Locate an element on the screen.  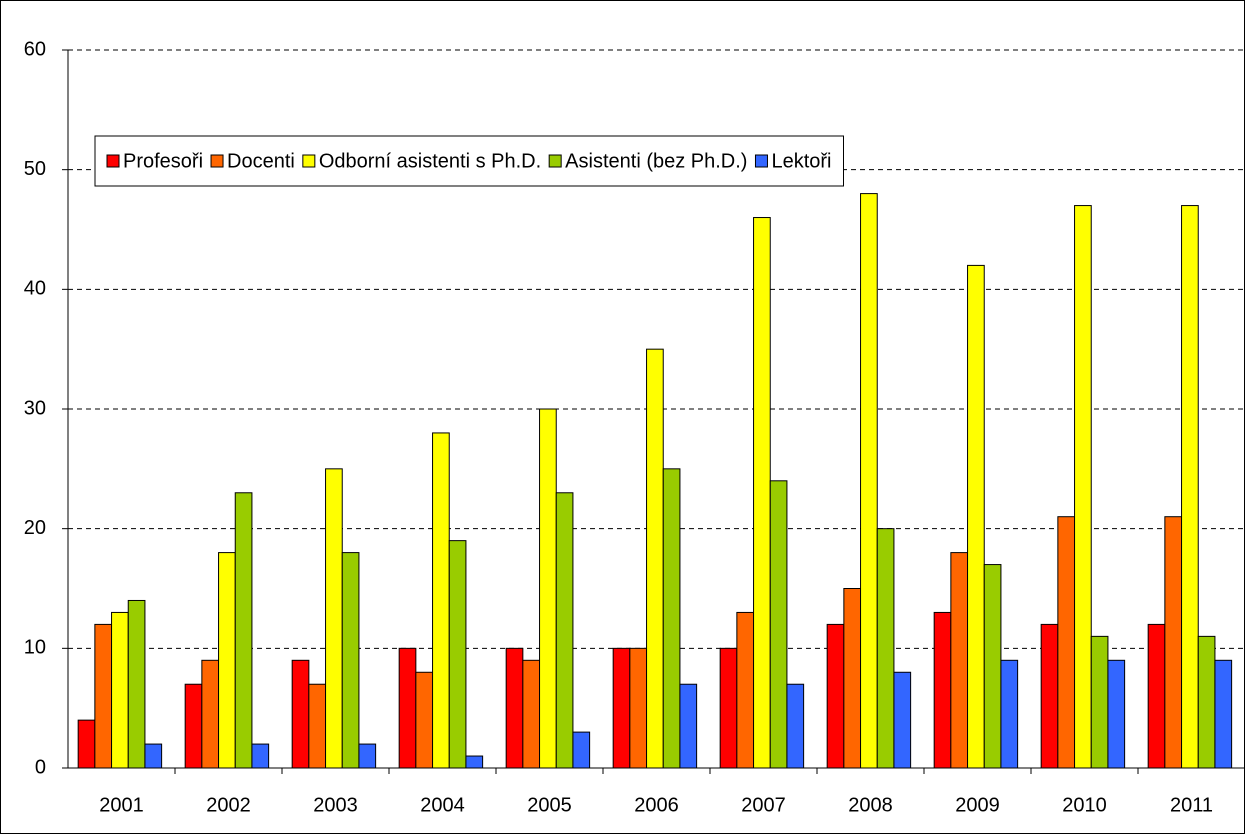
legend-label: Lektoři is located at coordinates (801, 161).